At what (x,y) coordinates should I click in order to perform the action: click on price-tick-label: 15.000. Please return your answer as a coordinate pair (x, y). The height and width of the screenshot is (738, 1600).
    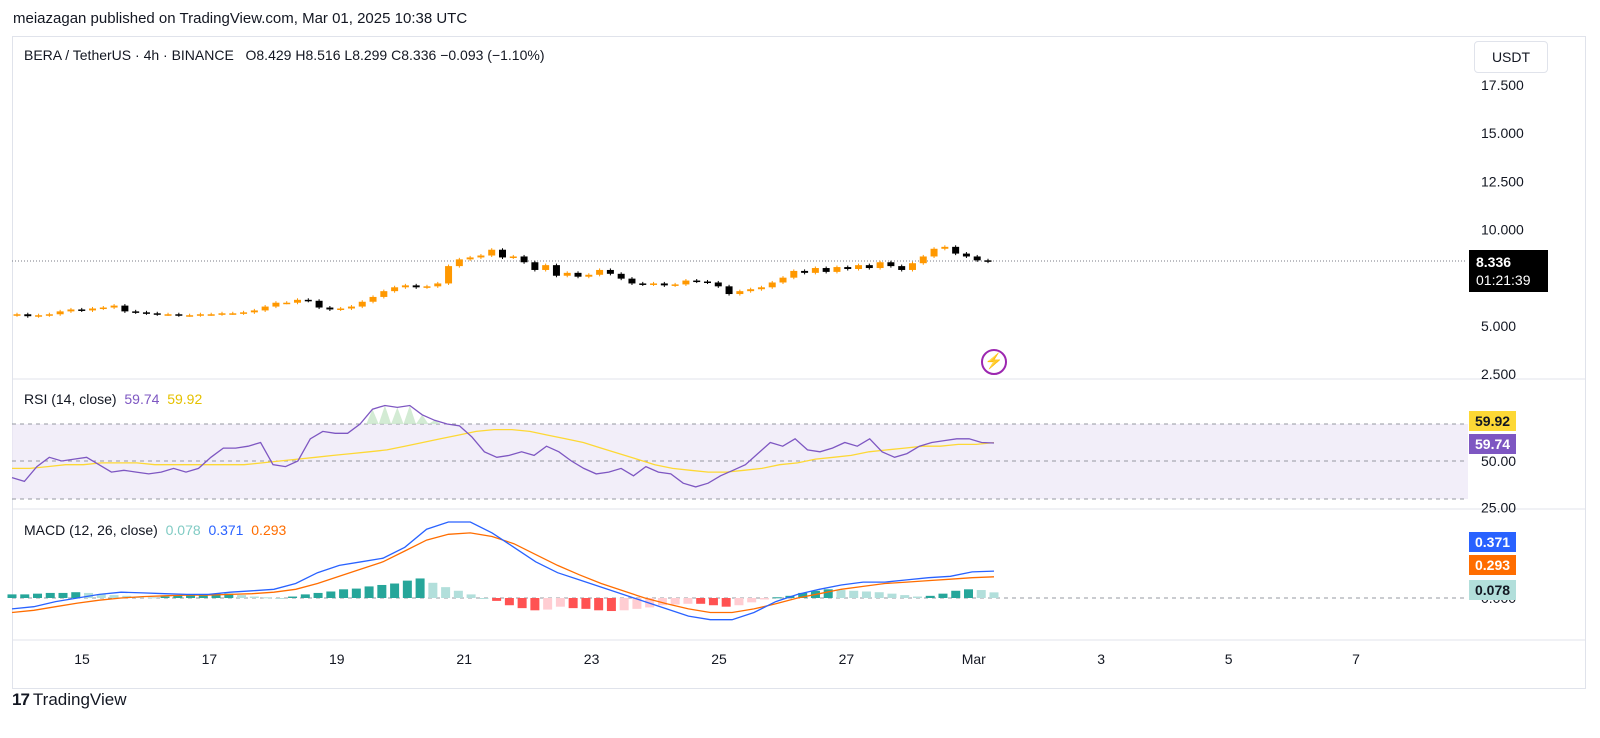
    Looking at the image, I should click on (1502, 133).